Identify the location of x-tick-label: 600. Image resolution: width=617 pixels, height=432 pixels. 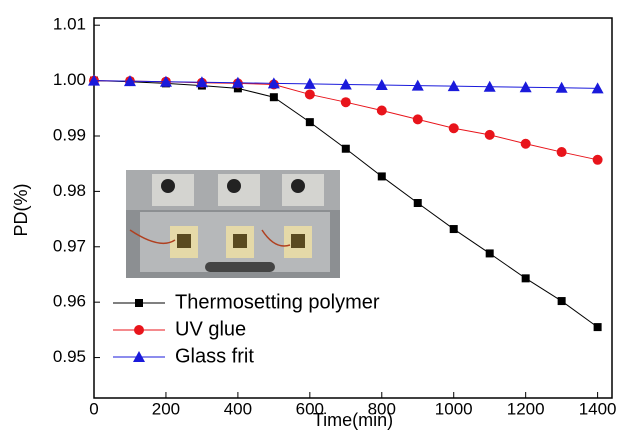
(310, 408).